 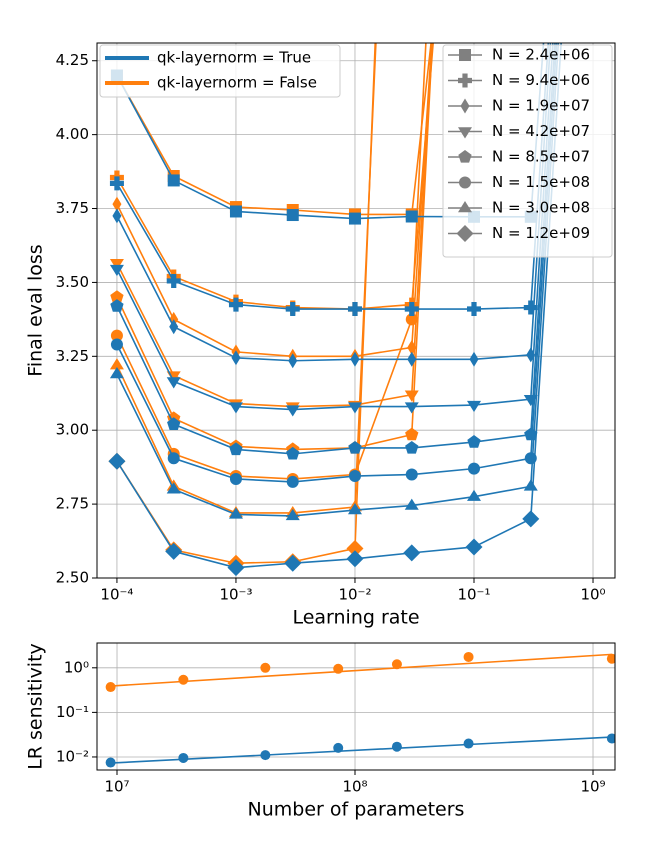 I want to click on y-tick-label: 10⁻¹, so click(x=72, y=712).